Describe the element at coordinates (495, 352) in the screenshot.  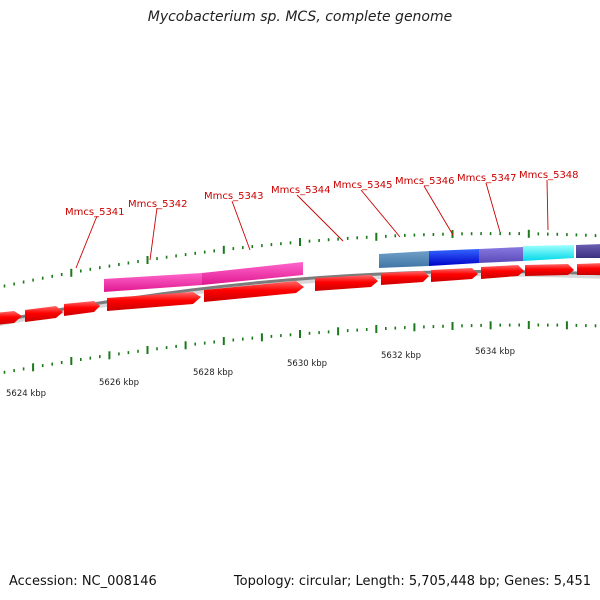
I see `scale-label-5634: 5634 kbp` at that location.